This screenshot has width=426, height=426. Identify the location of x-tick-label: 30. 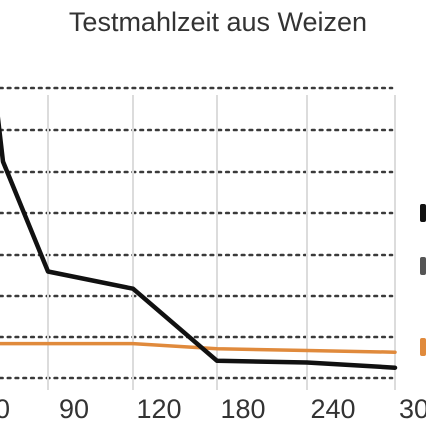
(412, 409).